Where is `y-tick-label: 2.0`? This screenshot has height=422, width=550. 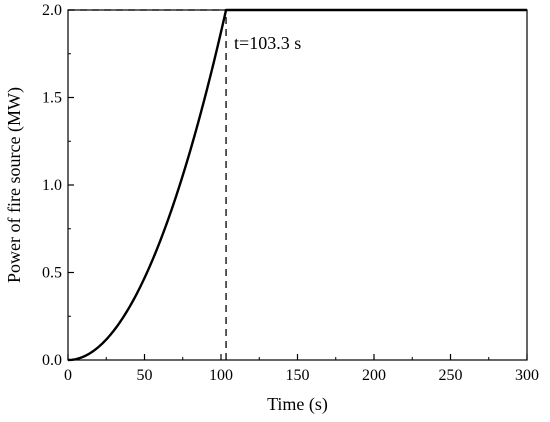 y-tick-label: 2.0 is located at coordinates (52, 10).